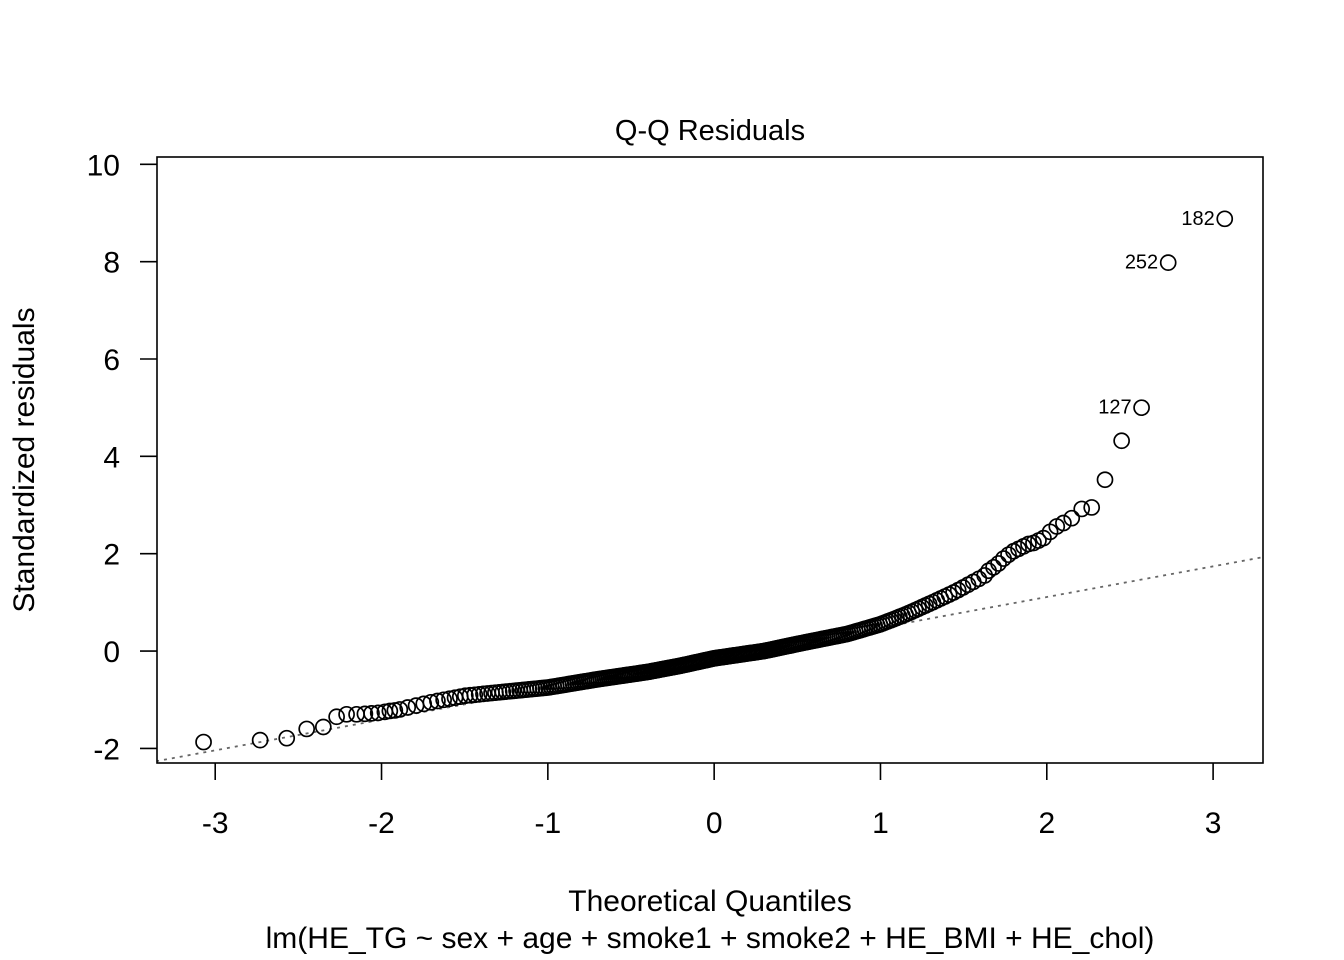 The height and width of the screenshot is (960, 1344). Describe the element at coordinates (122, 457) in the screenshot. I see `y-axis: -2 0 2 4 6 8 10` at that location.